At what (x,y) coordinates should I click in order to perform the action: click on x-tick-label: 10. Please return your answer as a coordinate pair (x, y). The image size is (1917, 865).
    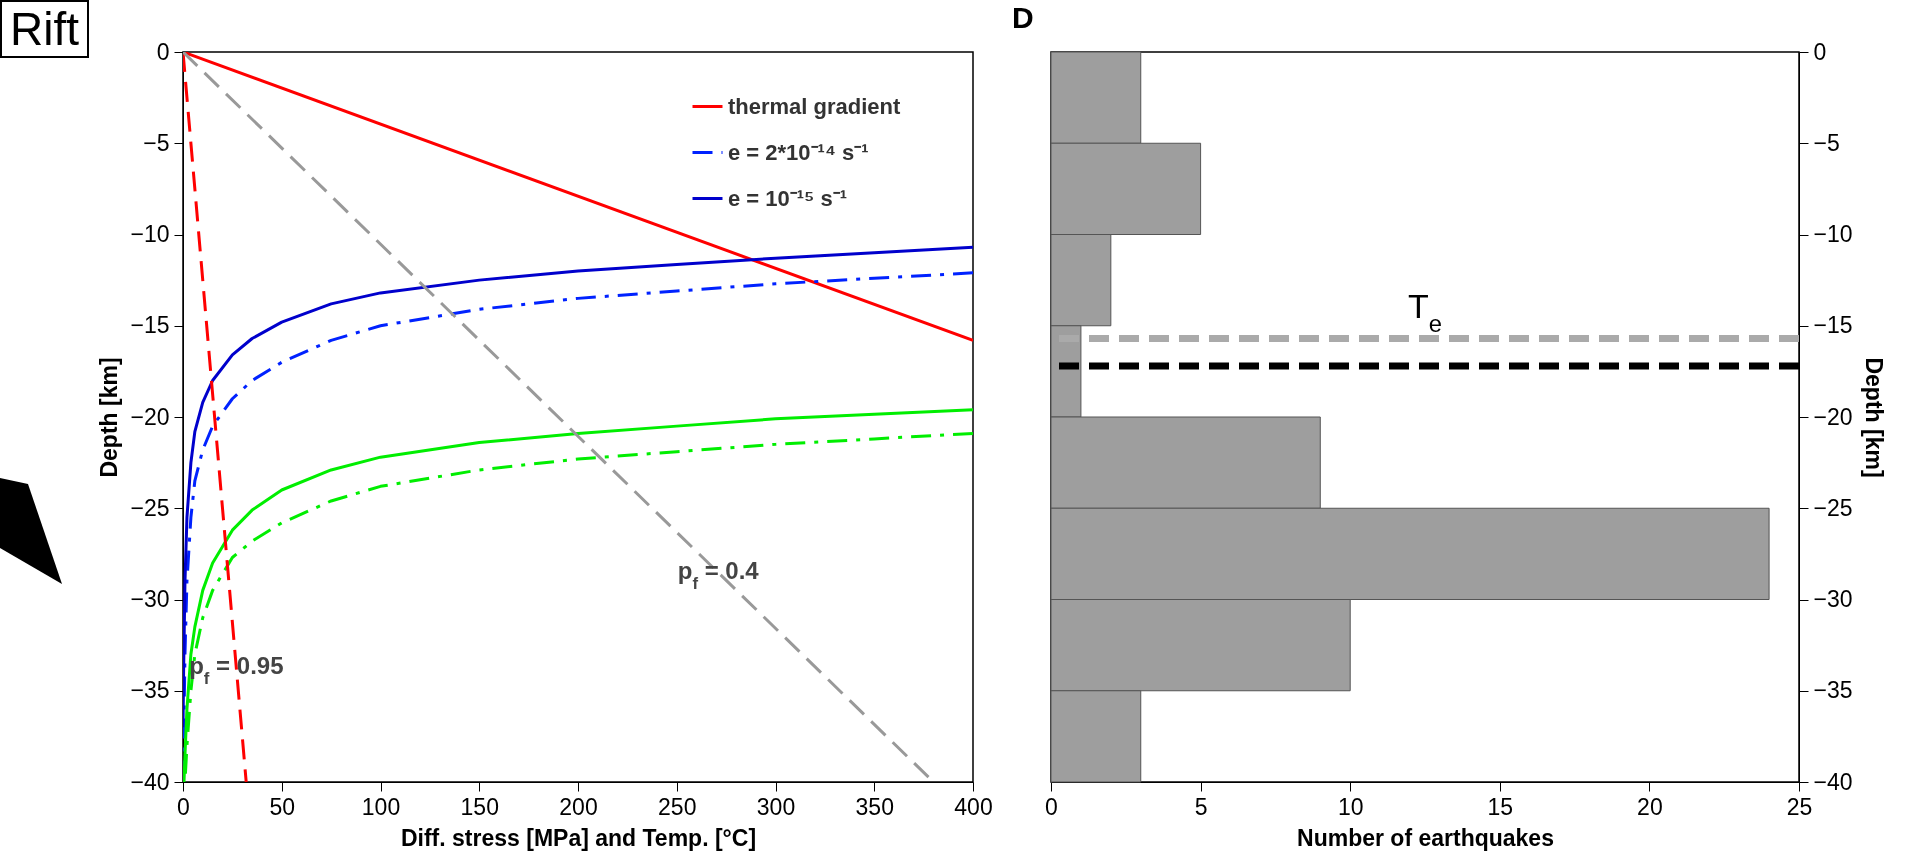
    Looking at the image, I should click on (1350, 806).